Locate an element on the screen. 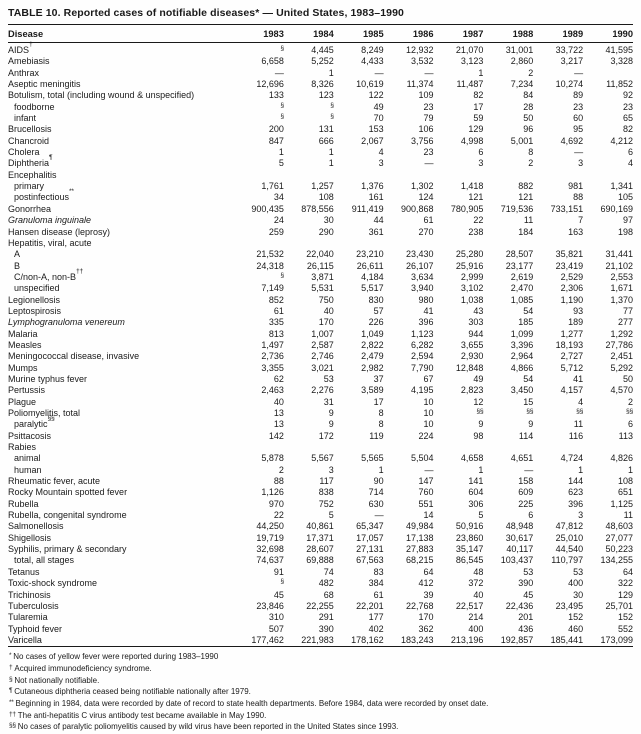 The image size is (641, 734). value-cell: 27,131 is located at coordinates (359, 549).